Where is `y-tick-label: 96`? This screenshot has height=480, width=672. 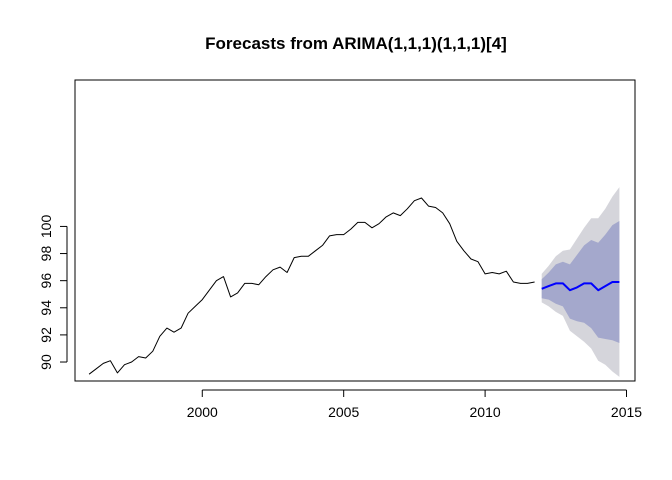
y-tick-label: 96 is located at coordinates (46, 281).